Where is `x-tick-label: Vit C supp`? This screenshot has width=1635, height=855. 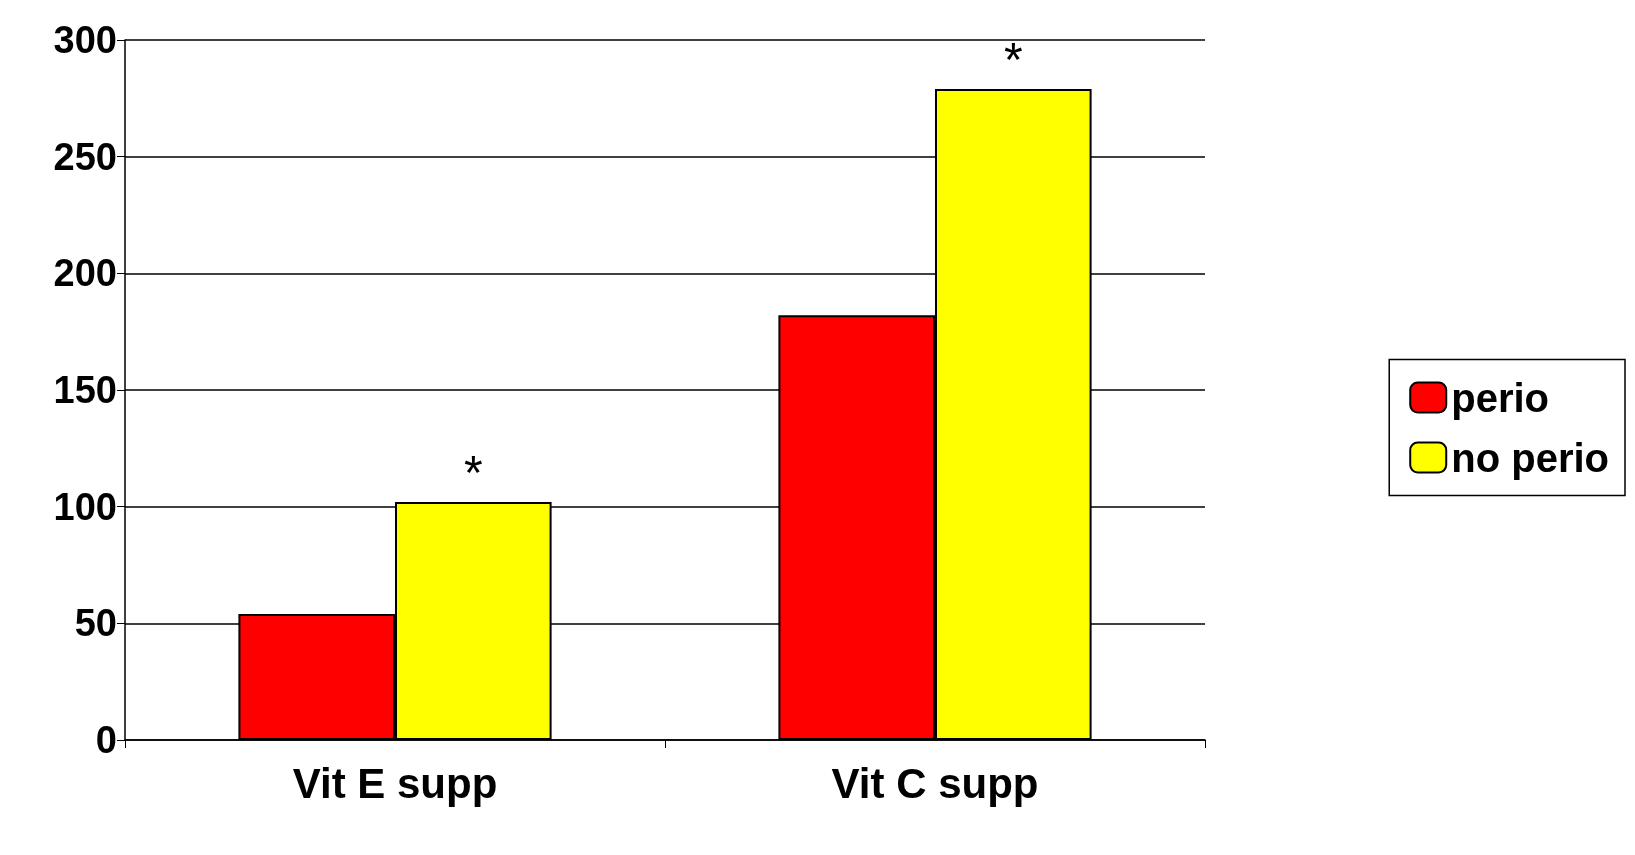 x-tick-label: Vit C supp is located at coordinates (935, 783).